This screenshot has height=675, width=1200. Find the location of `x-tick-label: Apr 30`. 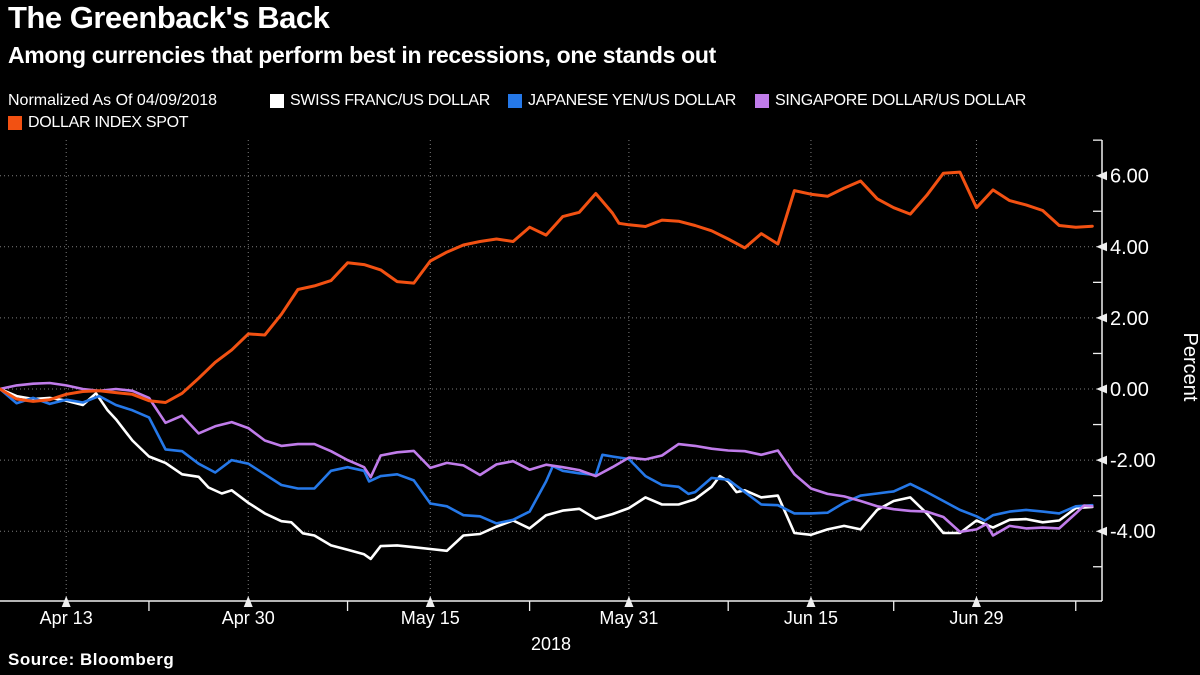

x-tick-label: Apr 30 is located at coordinates (248, 618).